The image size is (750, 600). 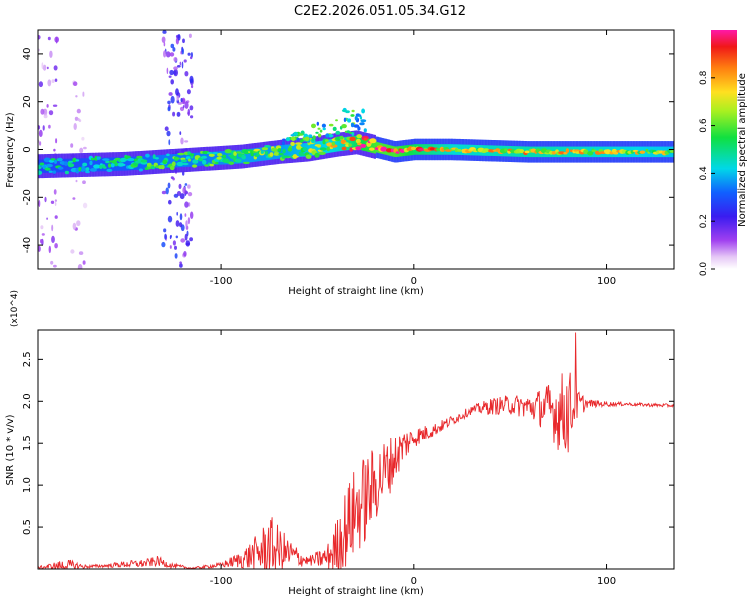 I want to click on y-tick-label: -20, so click(x=27, y=197).